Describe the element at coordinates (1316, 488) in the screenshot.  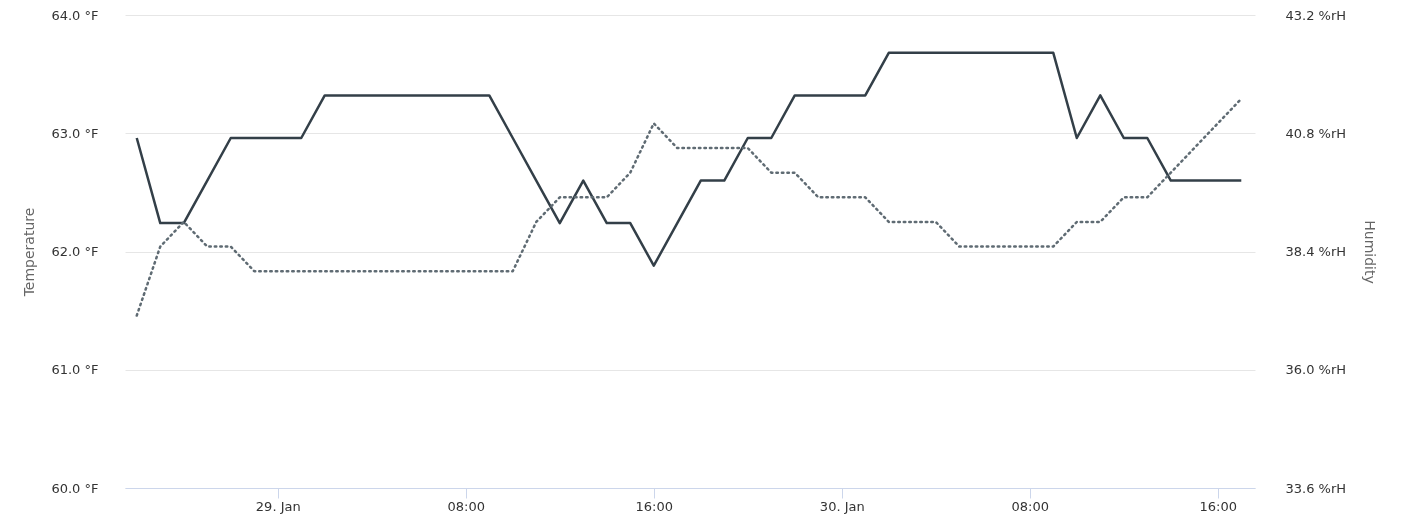
I see `y2-tick-label: 33.6 %rH` at that location.